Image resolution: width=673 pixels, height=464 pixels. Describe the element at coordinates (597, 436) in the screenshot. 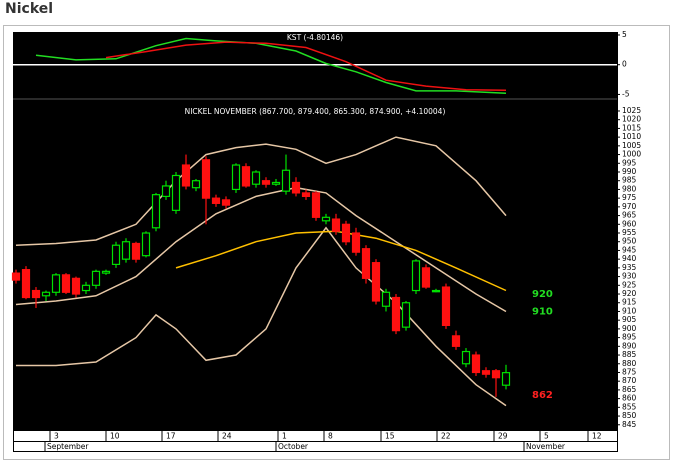

I see `x-tick-label: 12` at that location.